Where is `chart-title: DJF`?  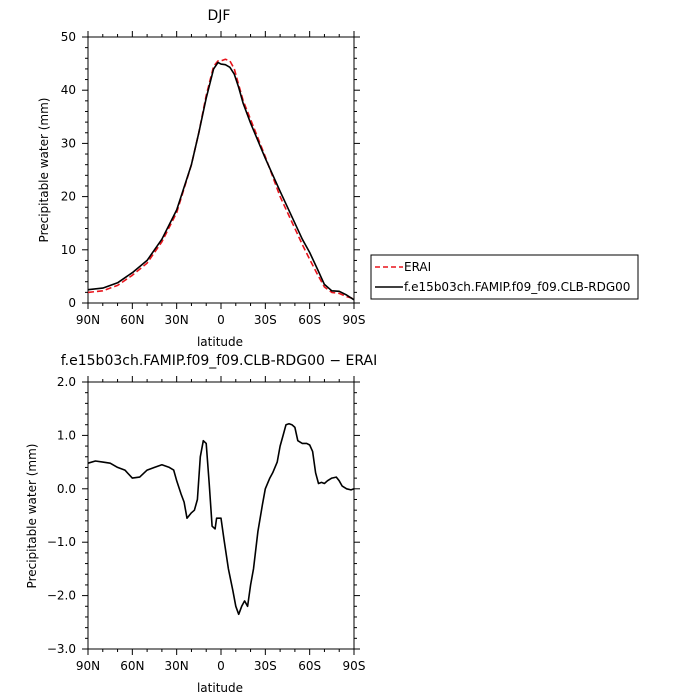 chart-title: DJF is located at coordinates (219, 16).